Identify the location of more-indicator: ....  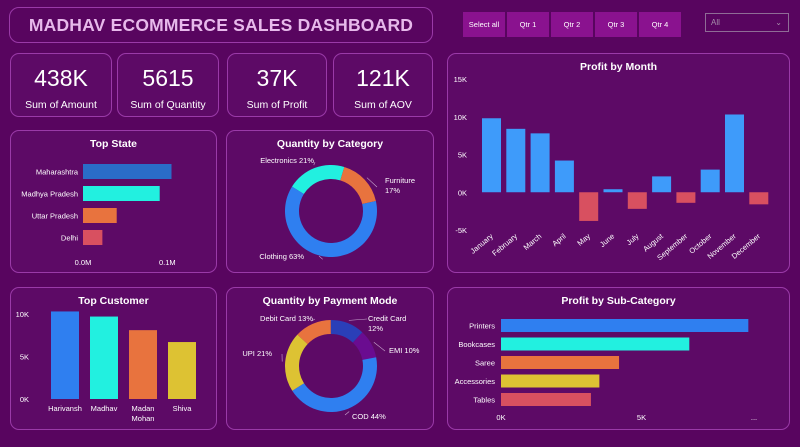
(754, 417).